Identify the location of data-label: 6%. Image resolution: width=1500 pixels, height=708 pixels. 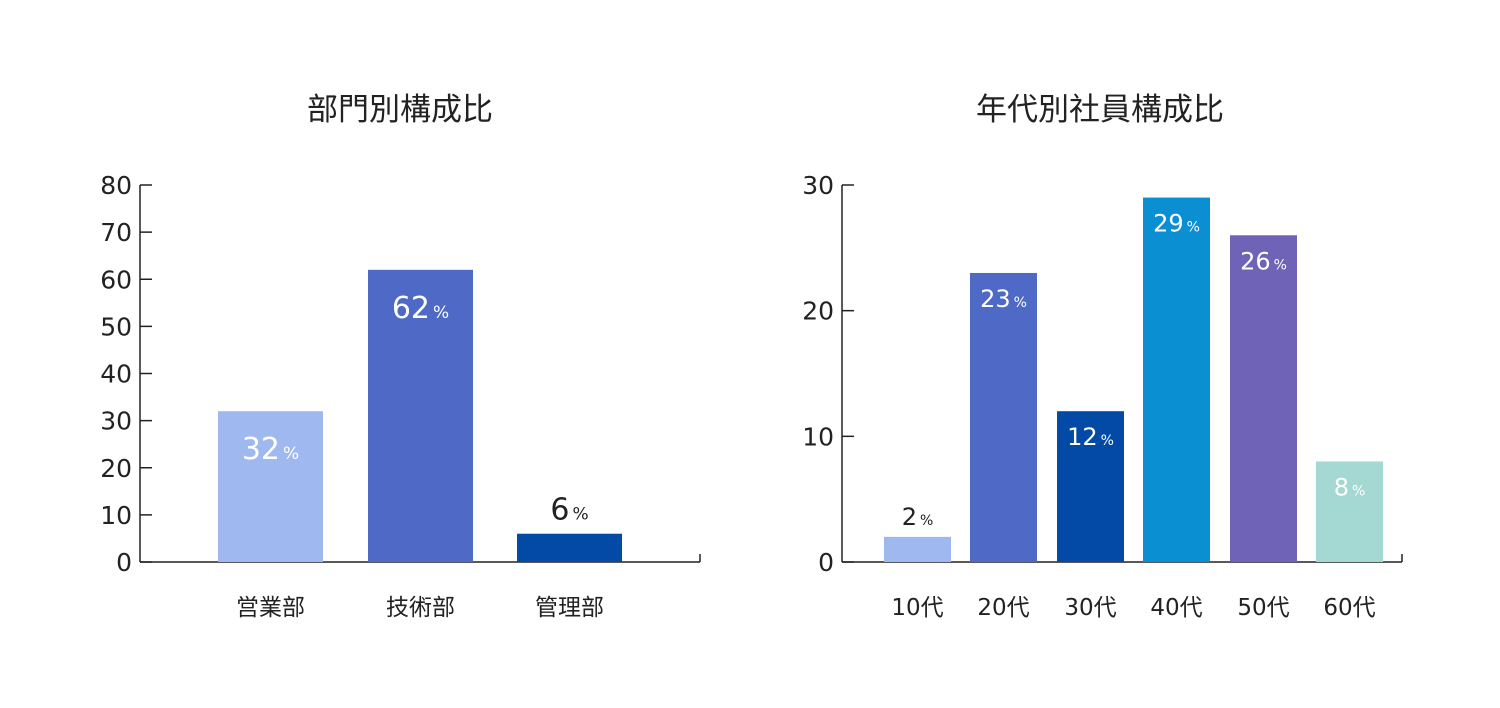
(569, 510).